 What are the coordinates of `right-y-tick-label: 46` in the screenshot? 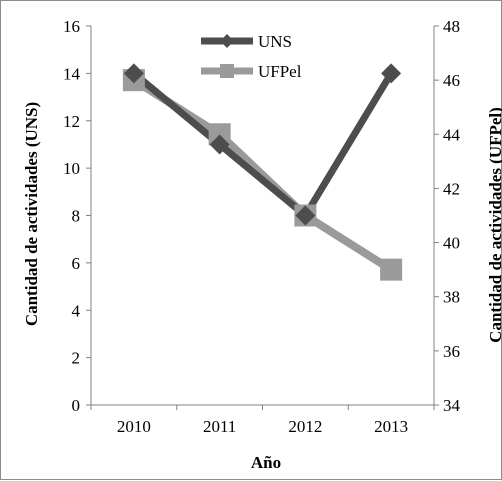 It's located at (451, 80).